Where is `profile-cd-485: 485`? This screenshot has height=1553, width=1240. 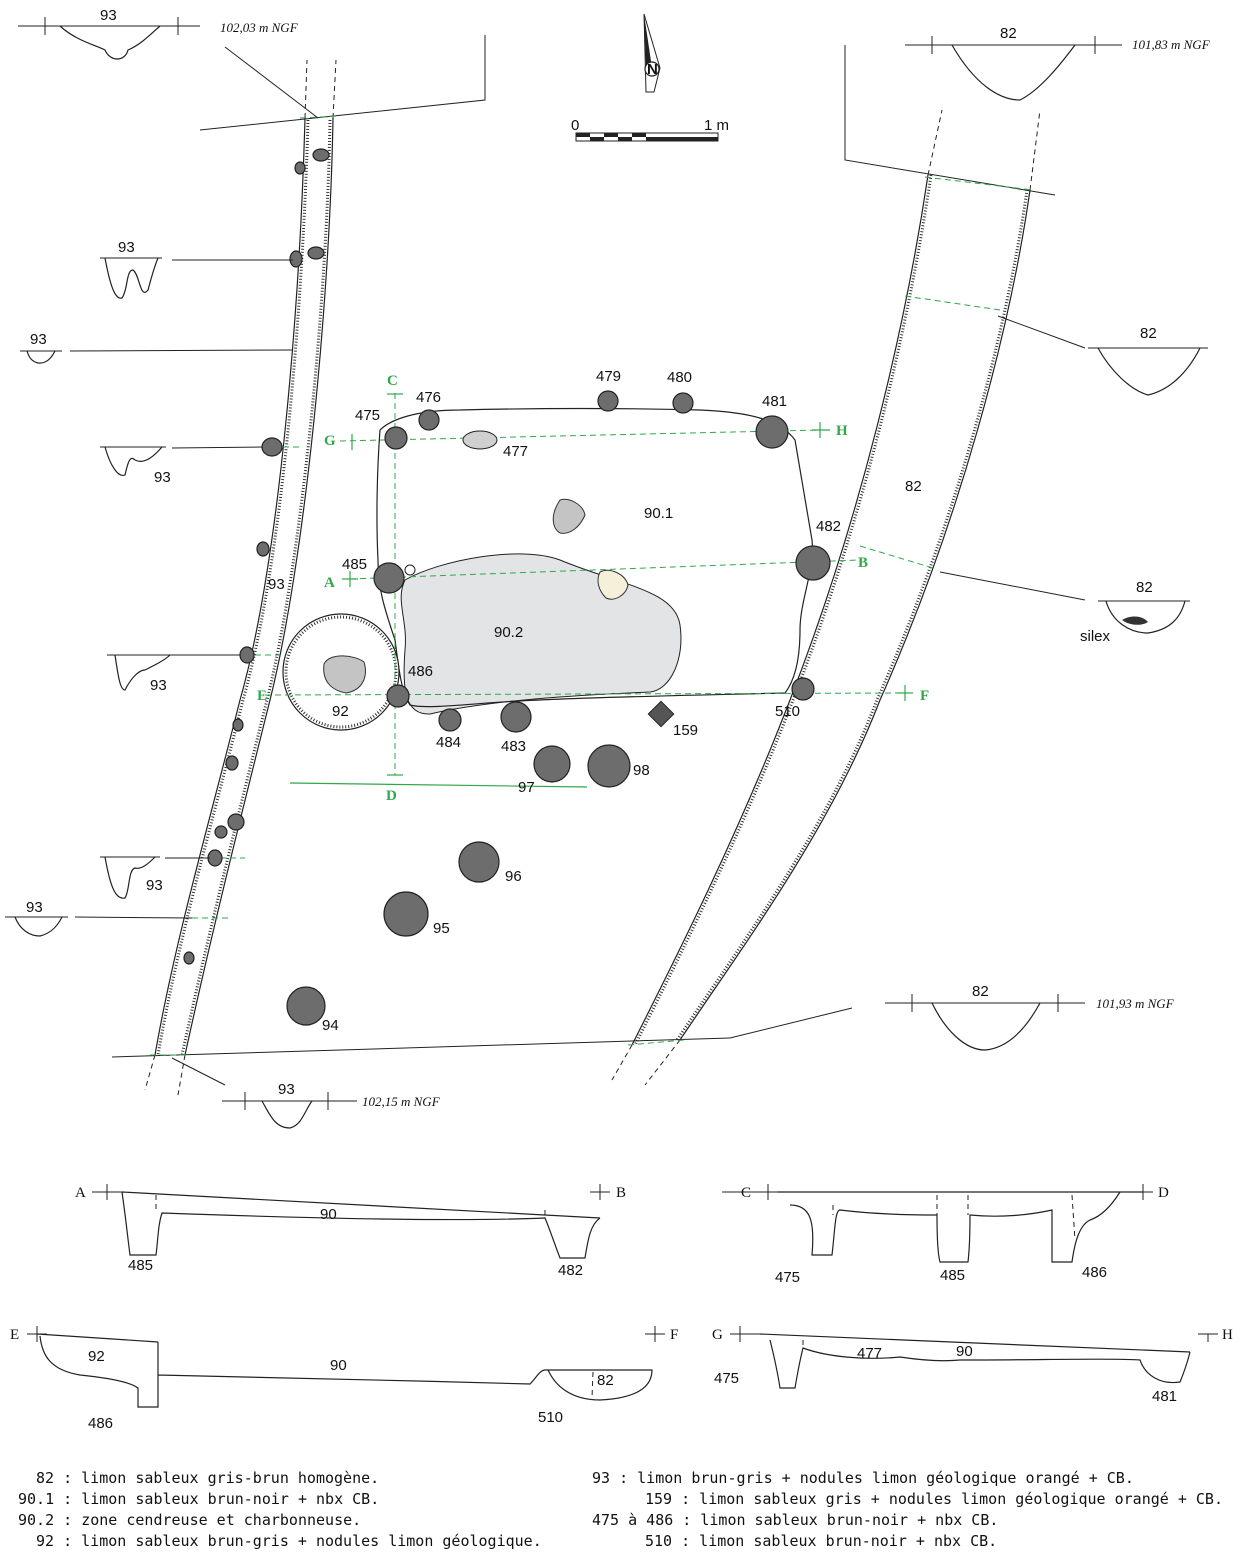
profile-cd-485: 485 is located at coordinates (952, 1275).